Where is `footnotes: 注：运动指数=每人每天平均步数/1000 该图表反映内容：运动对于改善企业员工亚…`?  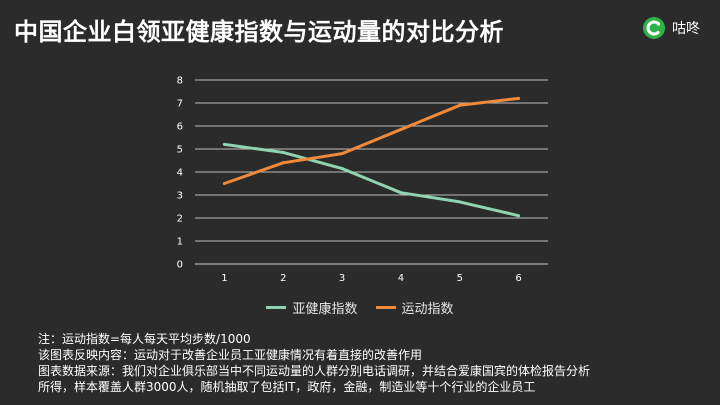
footnotes: 注：运动指数=每人每天平均步数/1000 该图表反映内容：运动对于改善企业员工亚… is located at coordinates (314, 363).